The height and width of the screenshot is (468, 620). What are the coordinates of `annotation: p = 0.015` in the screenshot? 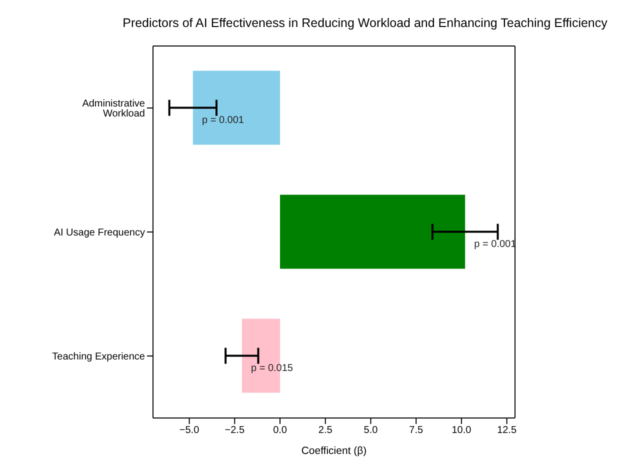 It's located at (272, 368).